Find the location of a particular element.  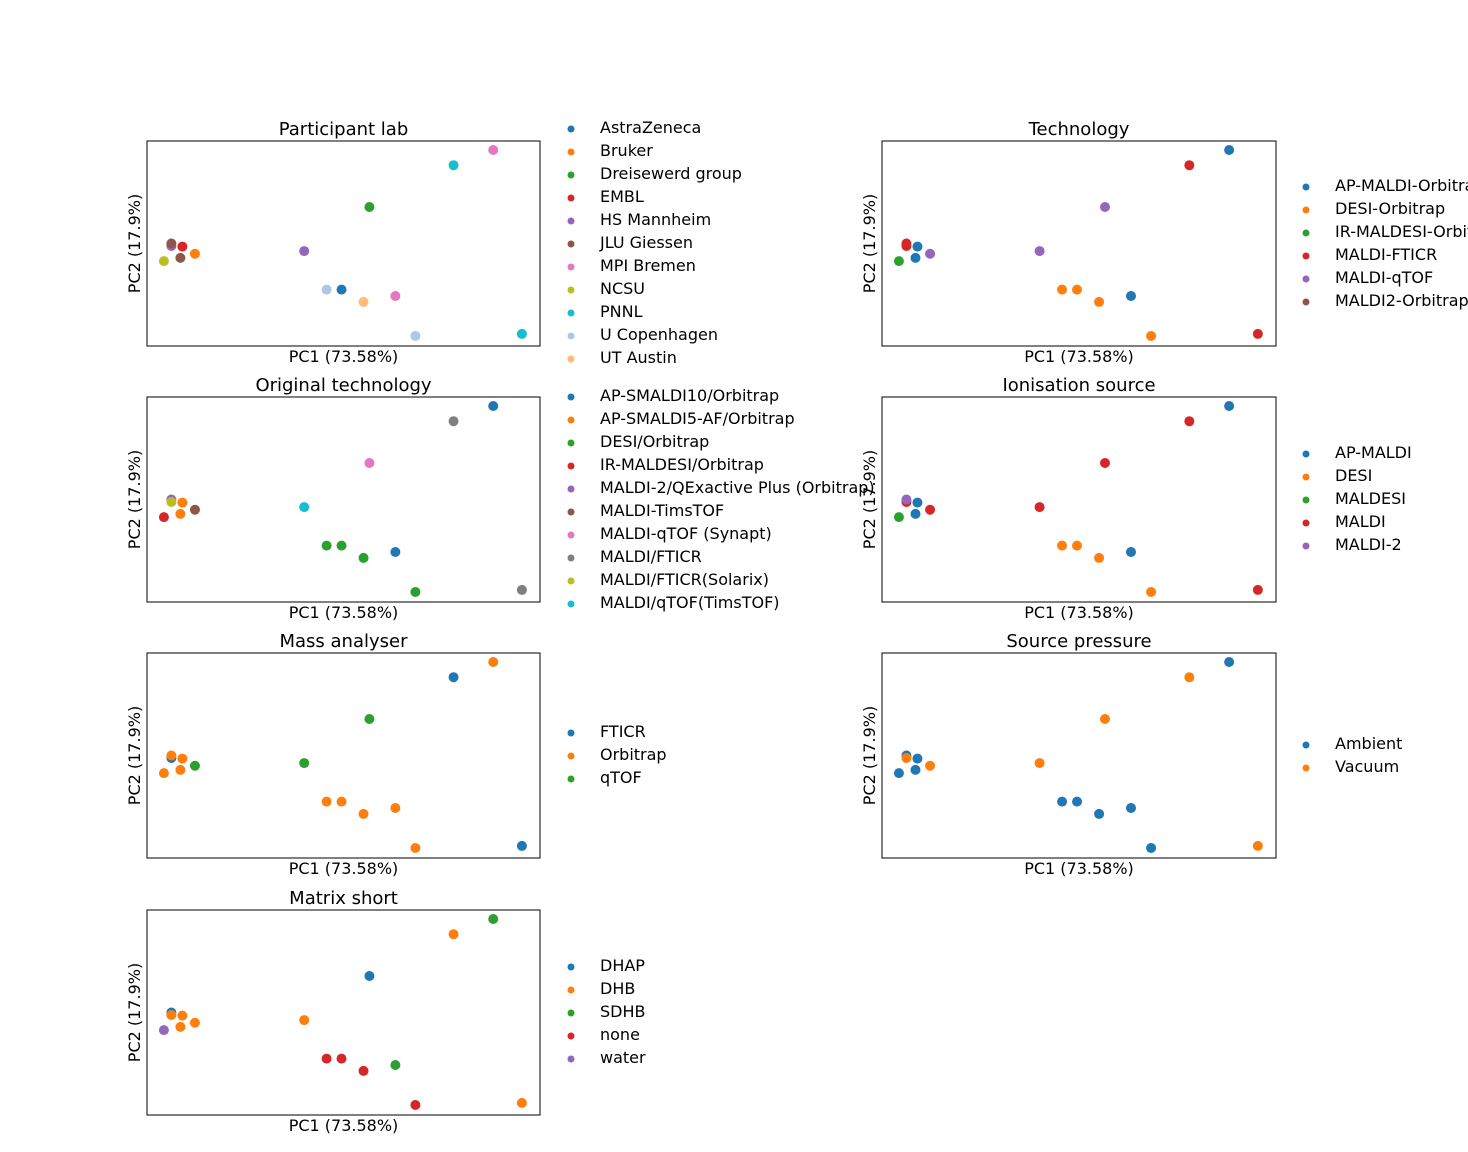

legend-label-2: Dreisewerd group is located at coordinates (671, 173).